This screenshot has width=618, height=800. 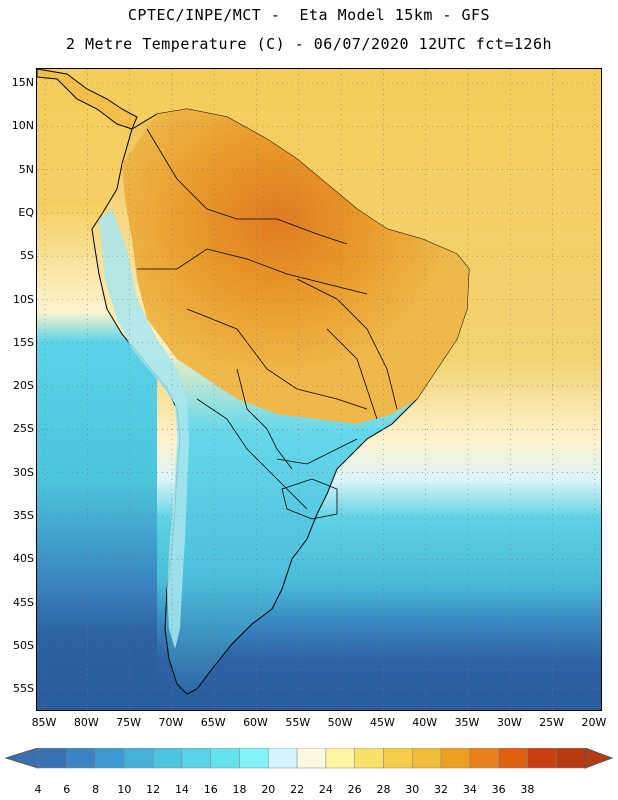 I want to click on lat-label: 55S, so click(x=23, y=689).